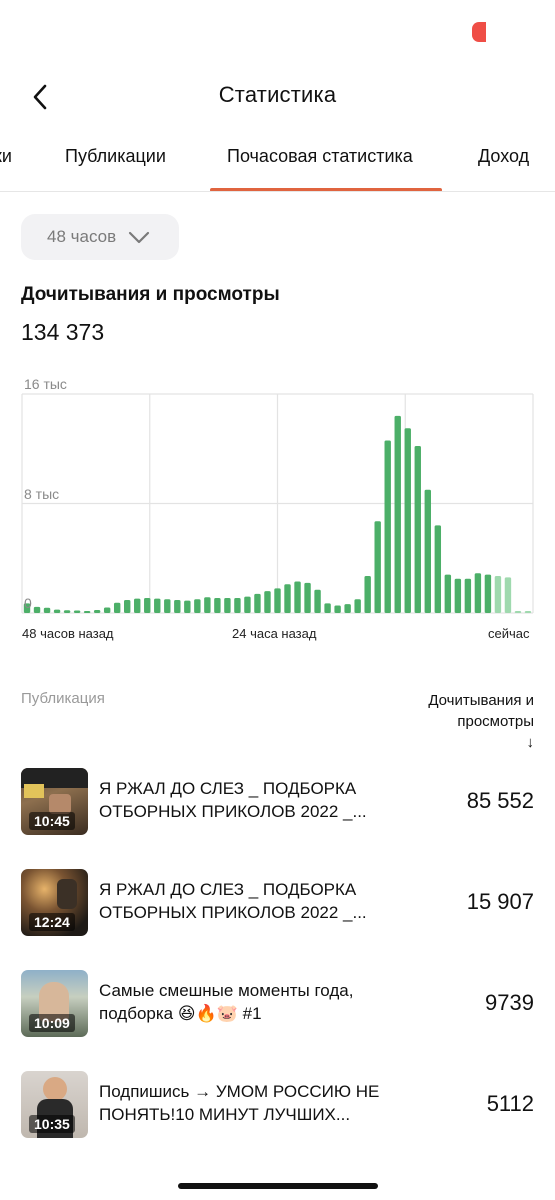 This screenshot has height=1200, width=555. What do you see at coordinates (115, 156) in the screenshot?
I see `tab-publications: Публикации` at bounding box center [115, 156].